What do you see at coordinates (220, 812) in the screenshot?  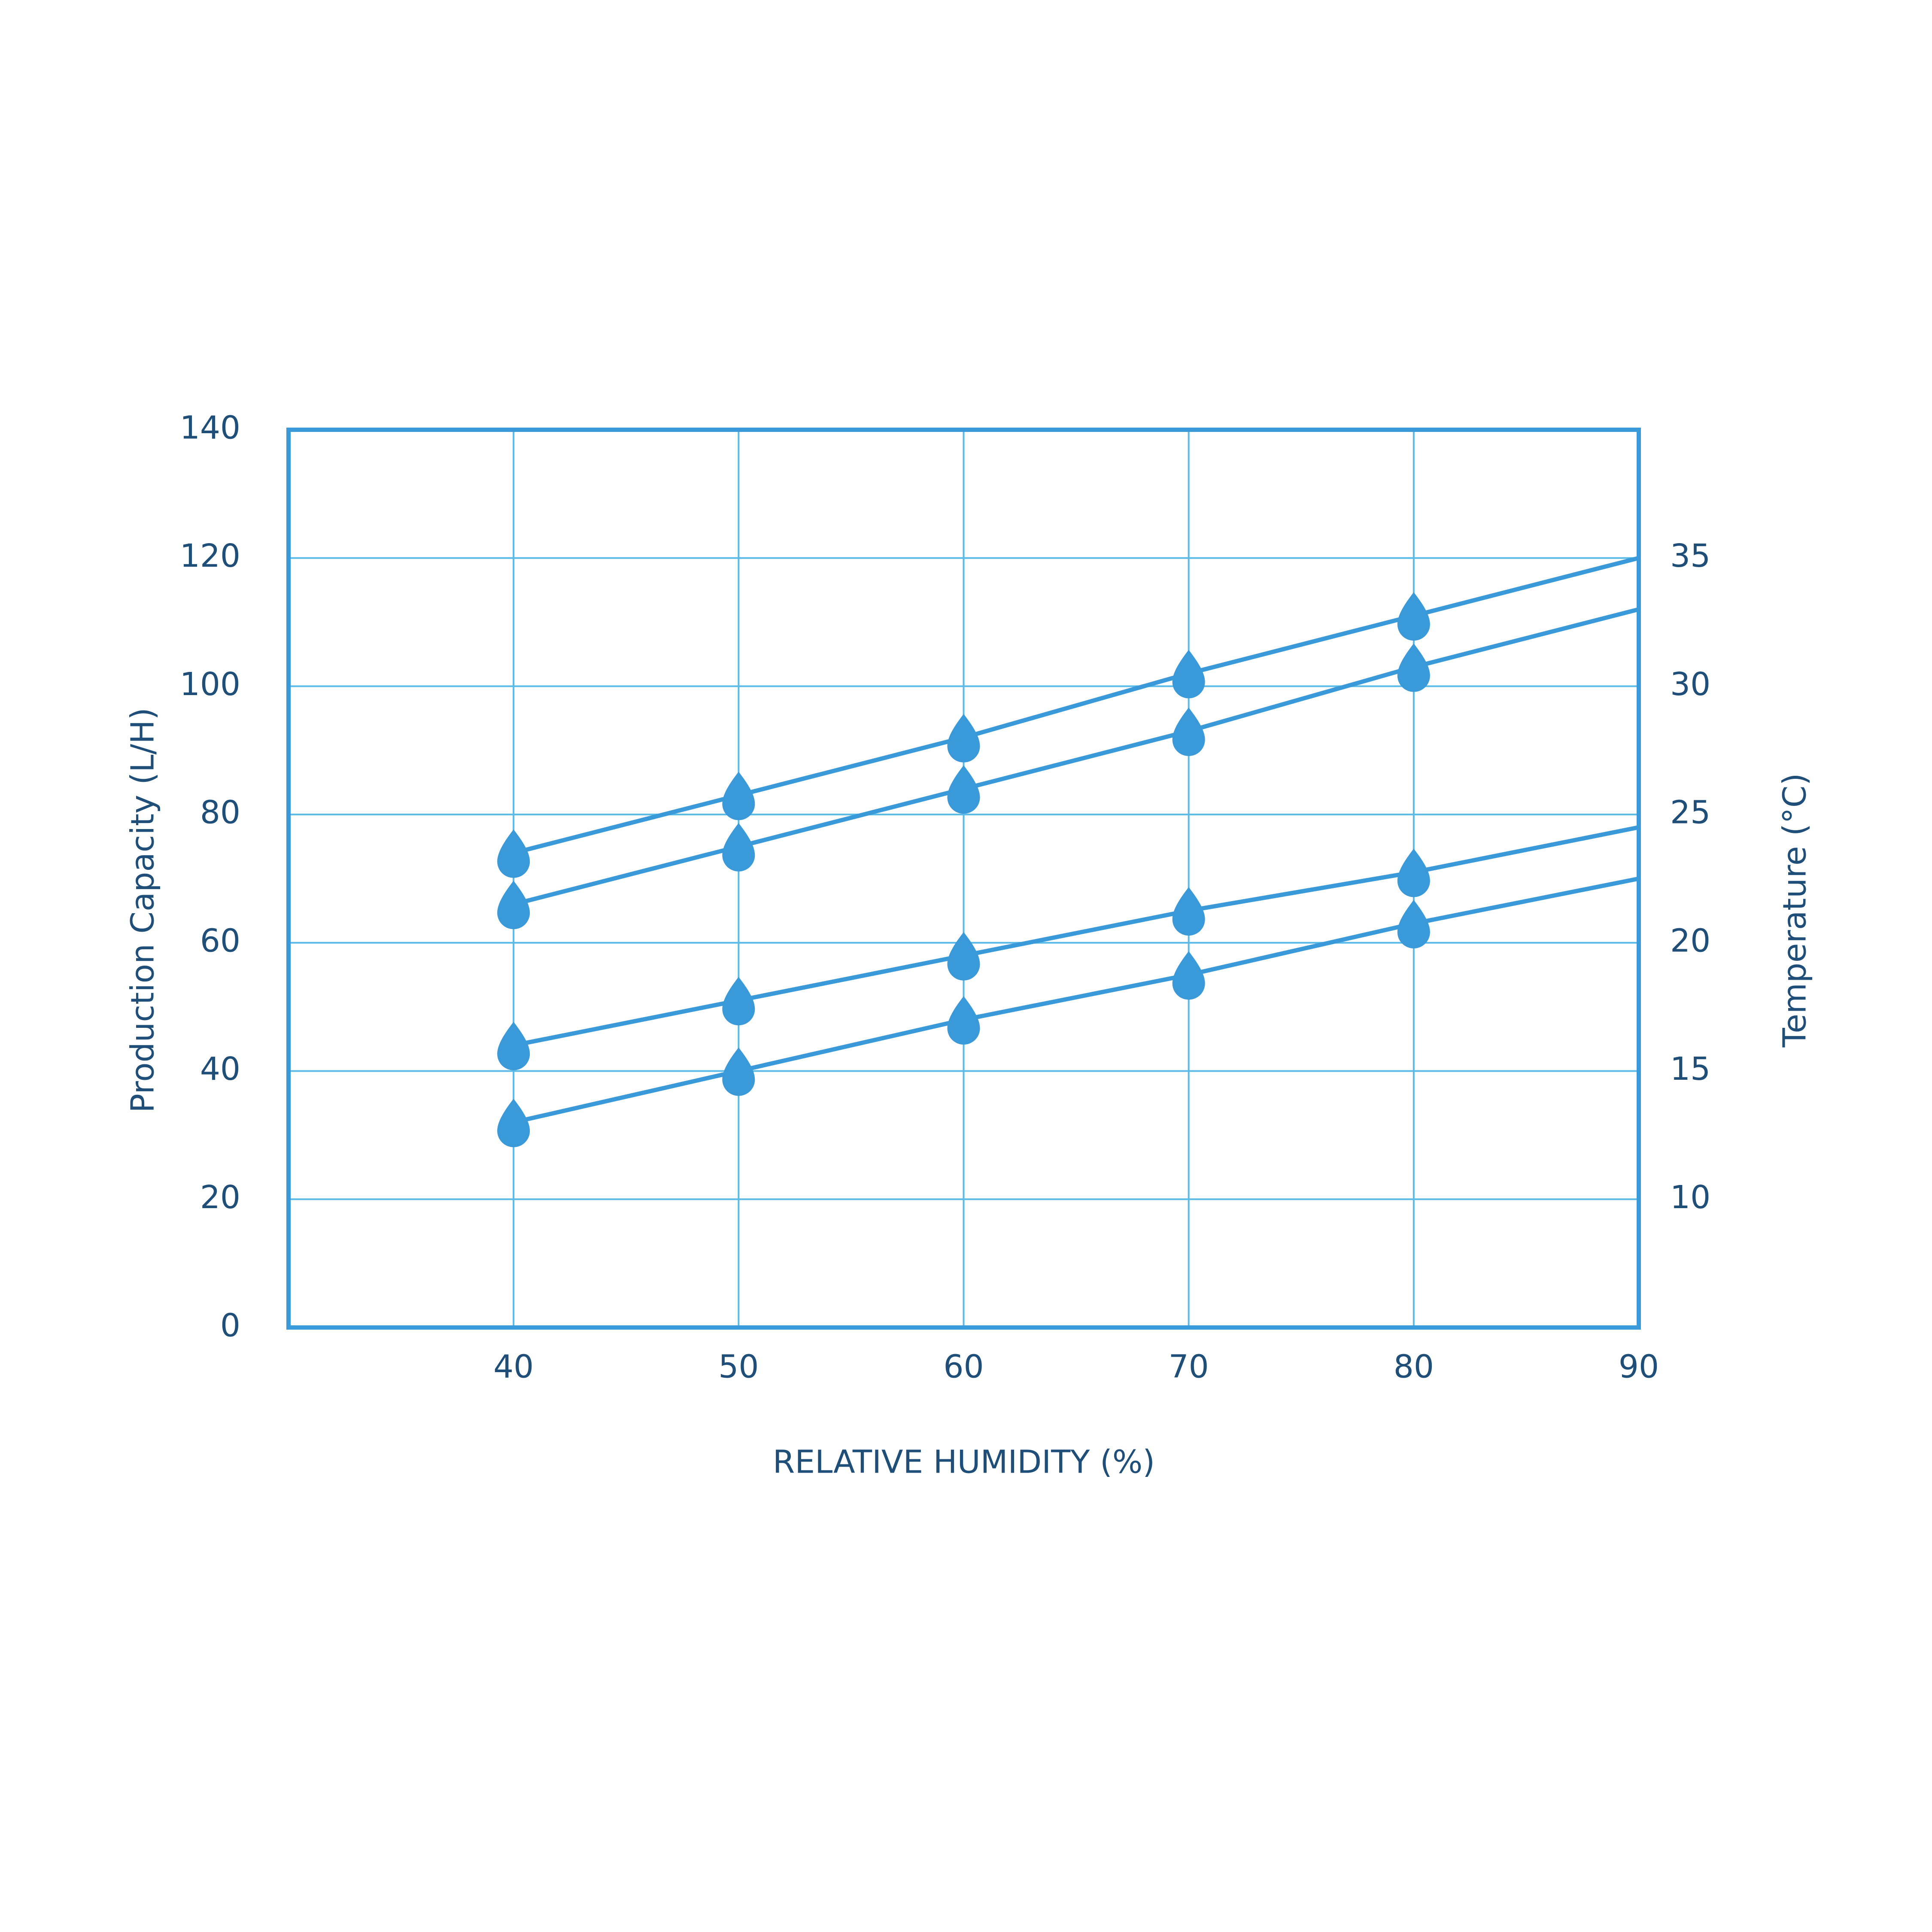 I see `y-tick-label: 80` at bounding box center [220, 812].